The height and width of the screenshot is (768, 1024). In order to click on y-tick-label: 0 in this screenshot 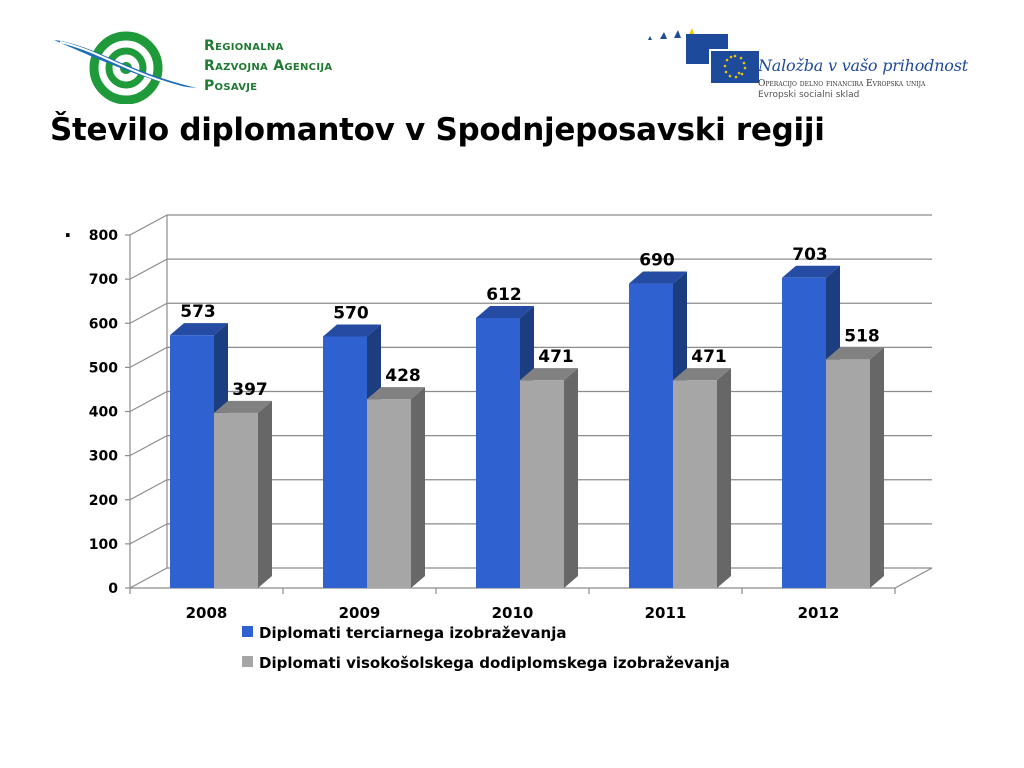, I will do `click(113, 589)`.